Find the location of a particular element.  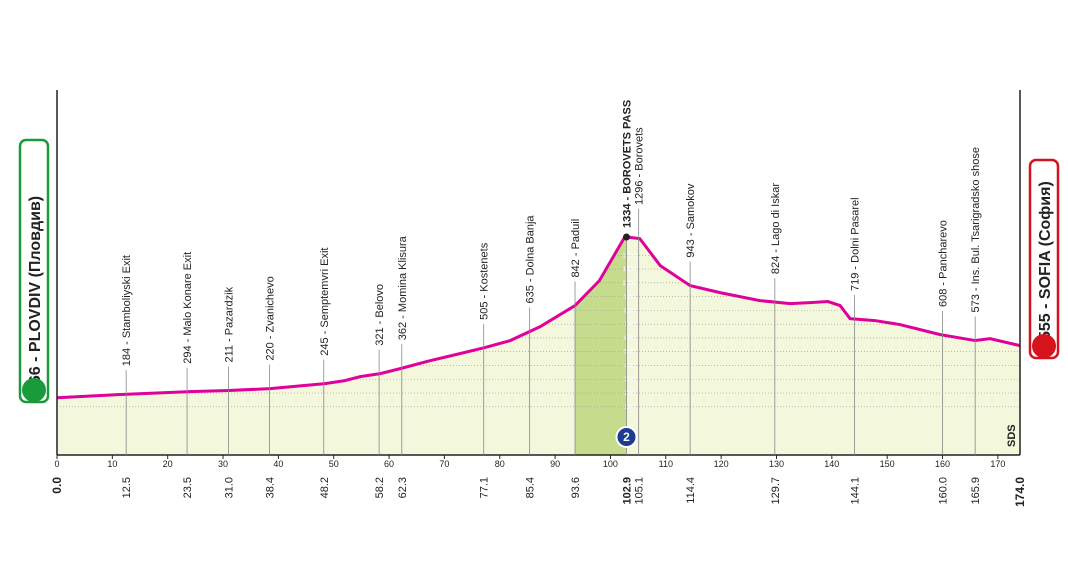

waypoint-km: 114.4 is located at coordinates (691, 490).